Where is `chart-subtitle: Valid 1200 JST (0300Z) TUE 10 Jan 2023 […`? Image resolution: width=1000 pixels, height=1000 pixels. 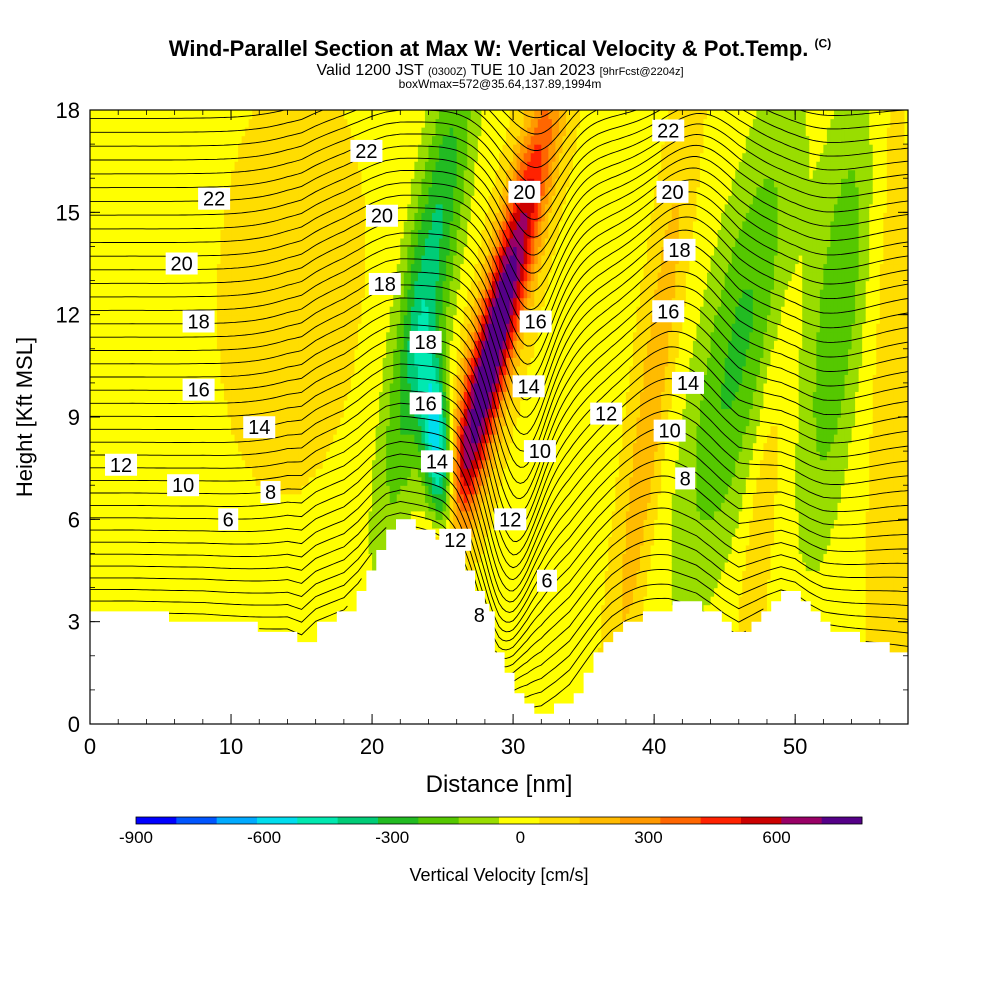
chart-subtitle: Valid 1200 JST (0300Z) TUE 10 Jan 2023 [… is located at coordinates (500, 71).